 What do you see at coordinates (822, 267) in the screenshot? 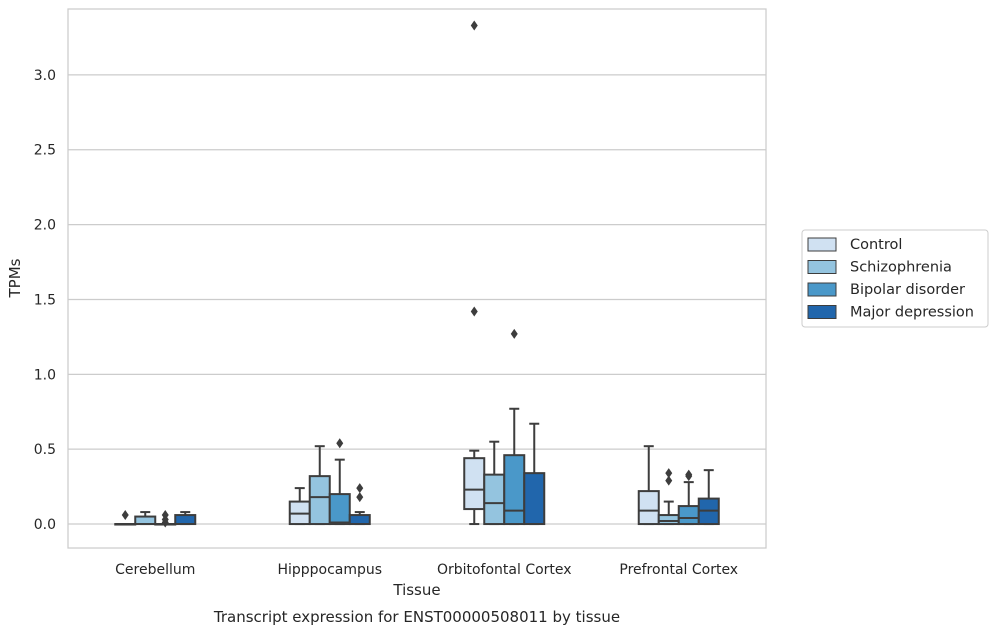
I see `legend-swatch-schizophrenia` at bounding box center [822, 267].